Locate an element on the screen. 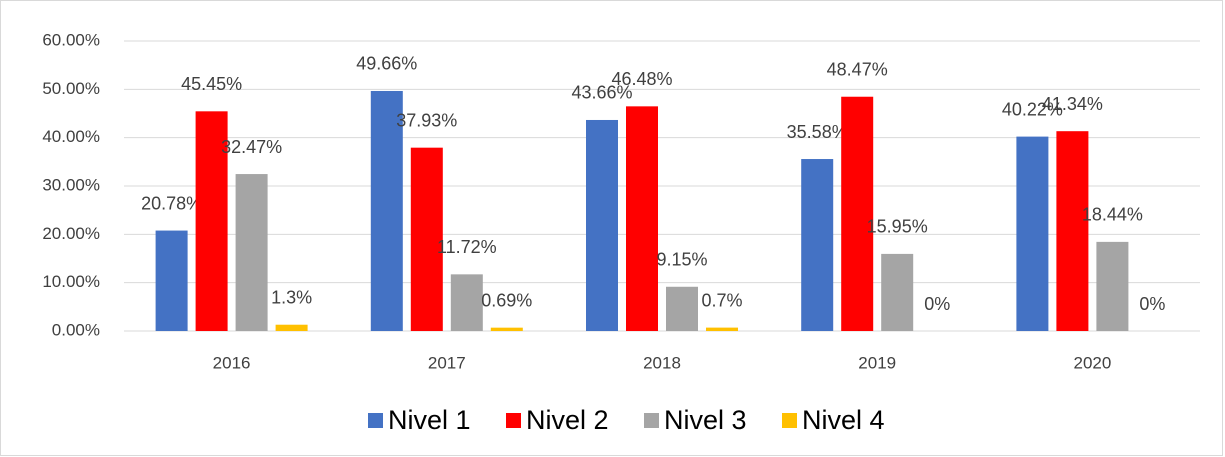 This screenshot has height=457, width=1225. data-label: 49.66% is located at coordinates (386, 64).